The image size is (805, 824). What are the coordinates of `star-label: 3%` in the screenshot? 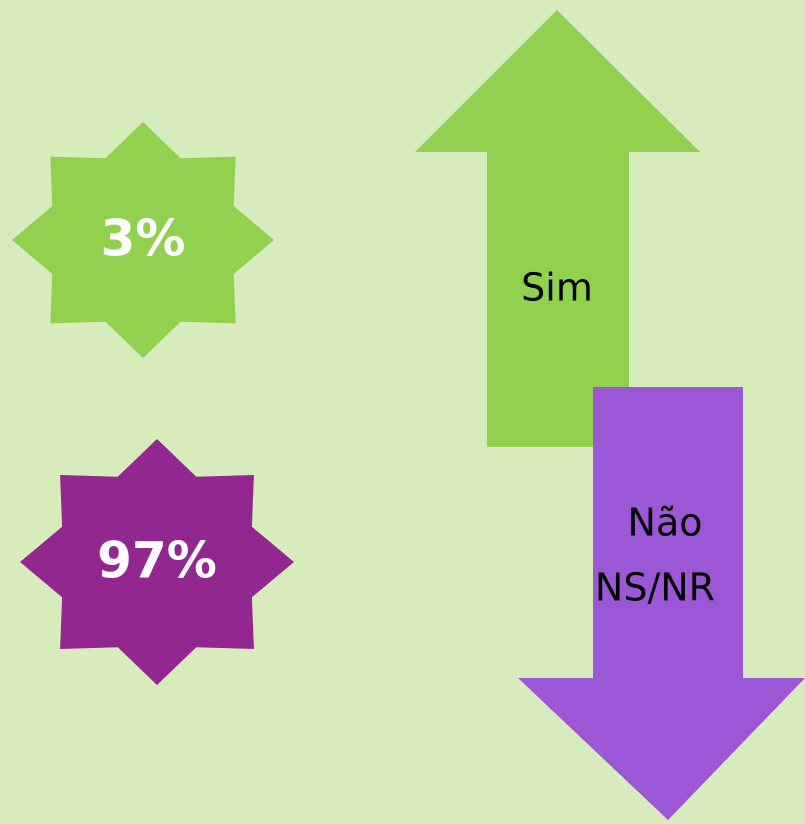 It's located at (143, 239).